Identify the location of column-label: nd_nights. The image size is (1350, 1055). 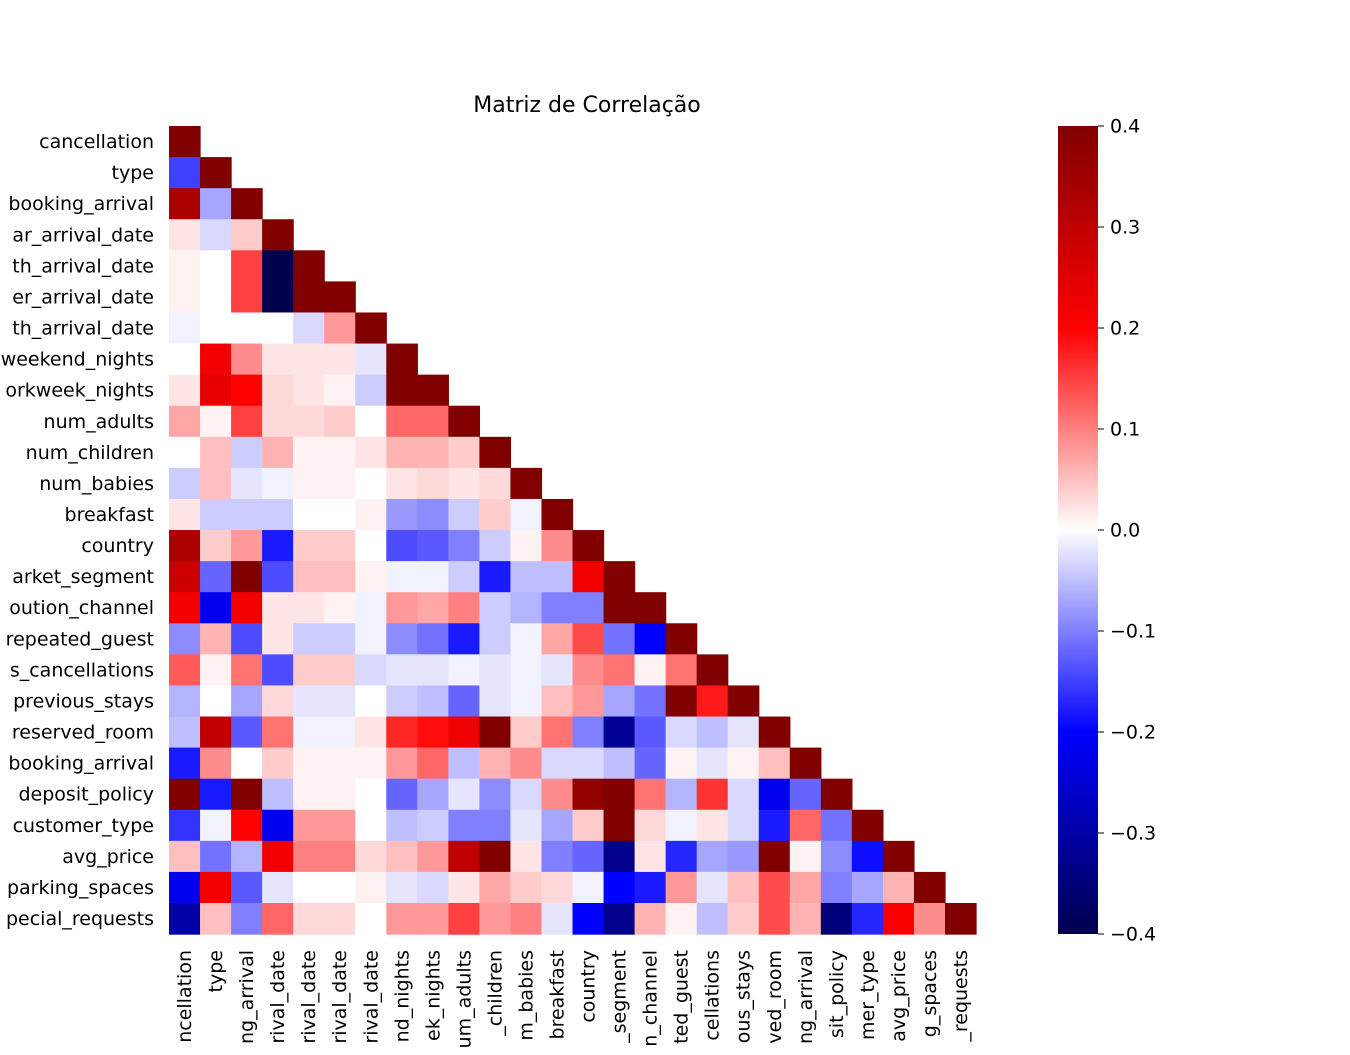
(402, 996).